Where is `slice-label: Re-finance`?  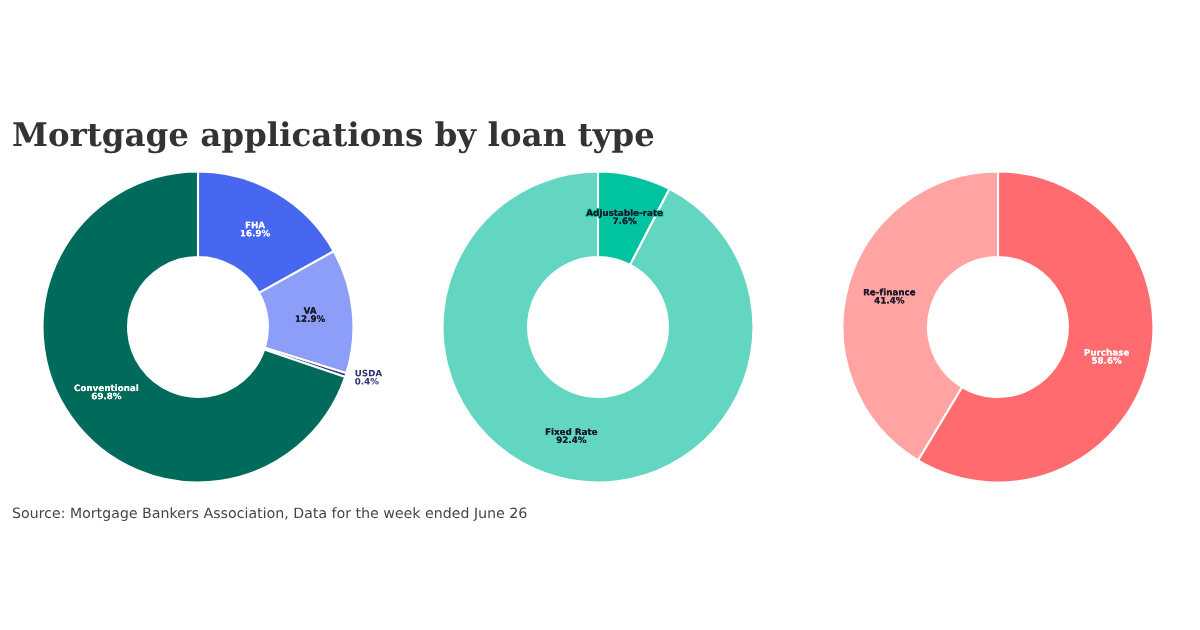
slice-label: Re-finance is located at coordinates (889, 292).